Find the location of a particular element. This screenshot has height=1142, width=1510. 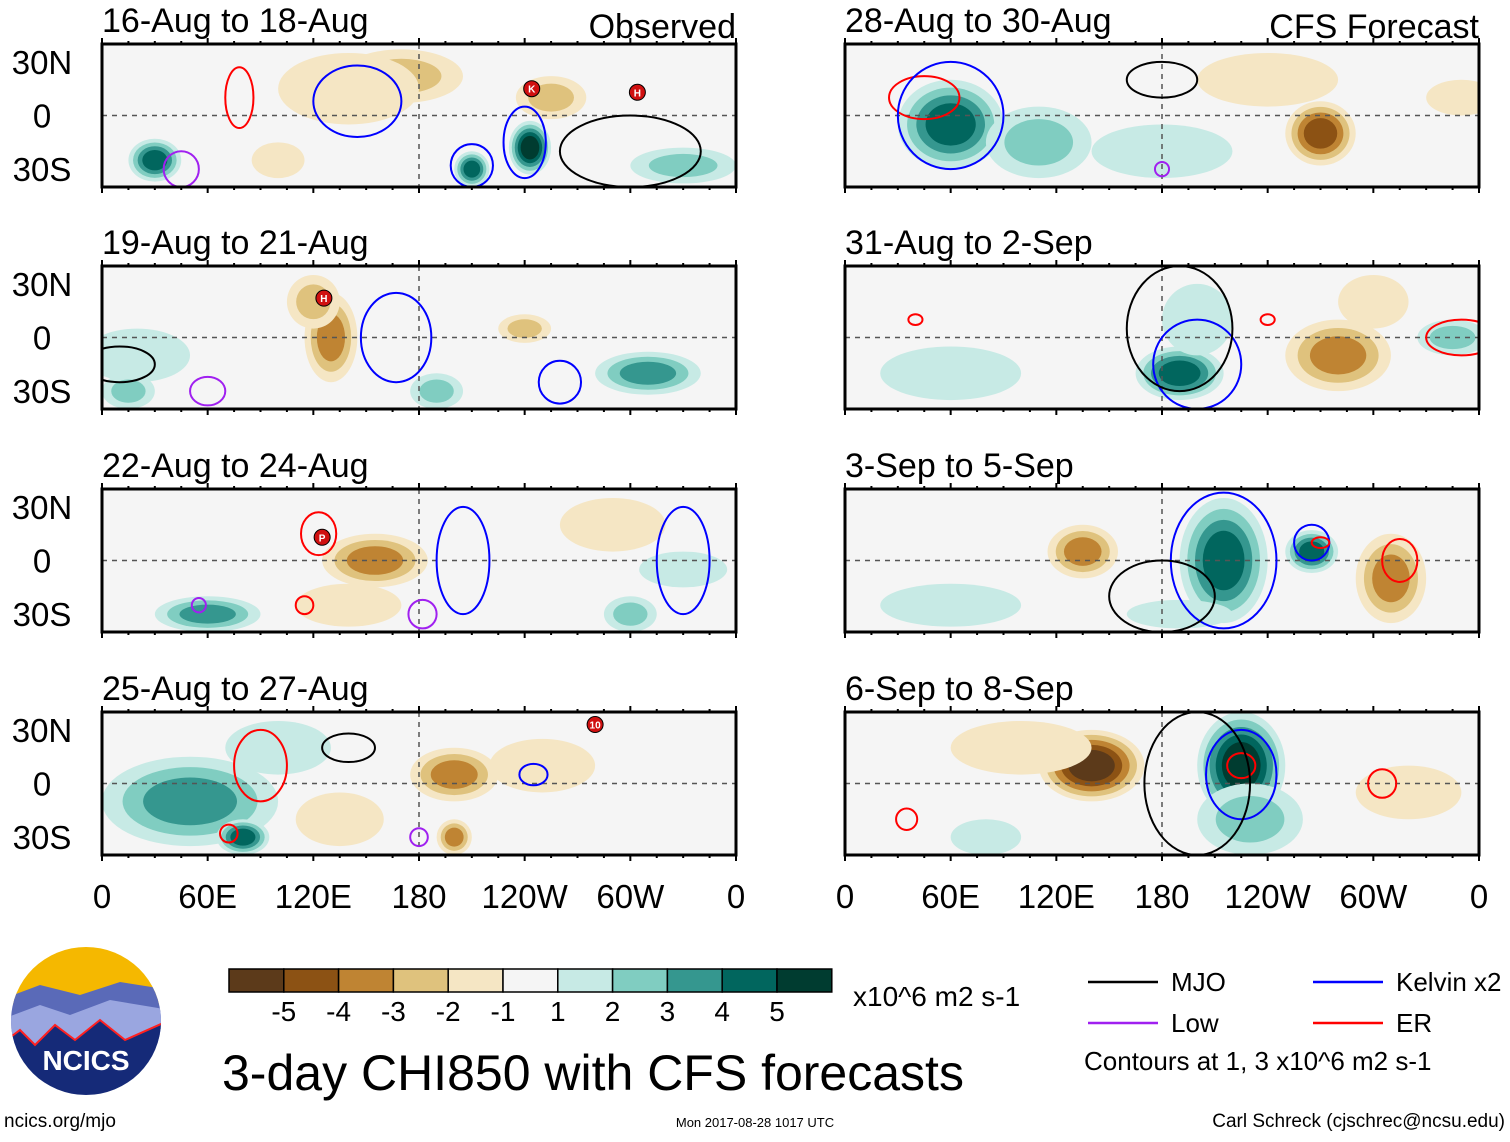

panel-title: 22-Aug to 24-Aug is located at coordinates (235, 466).